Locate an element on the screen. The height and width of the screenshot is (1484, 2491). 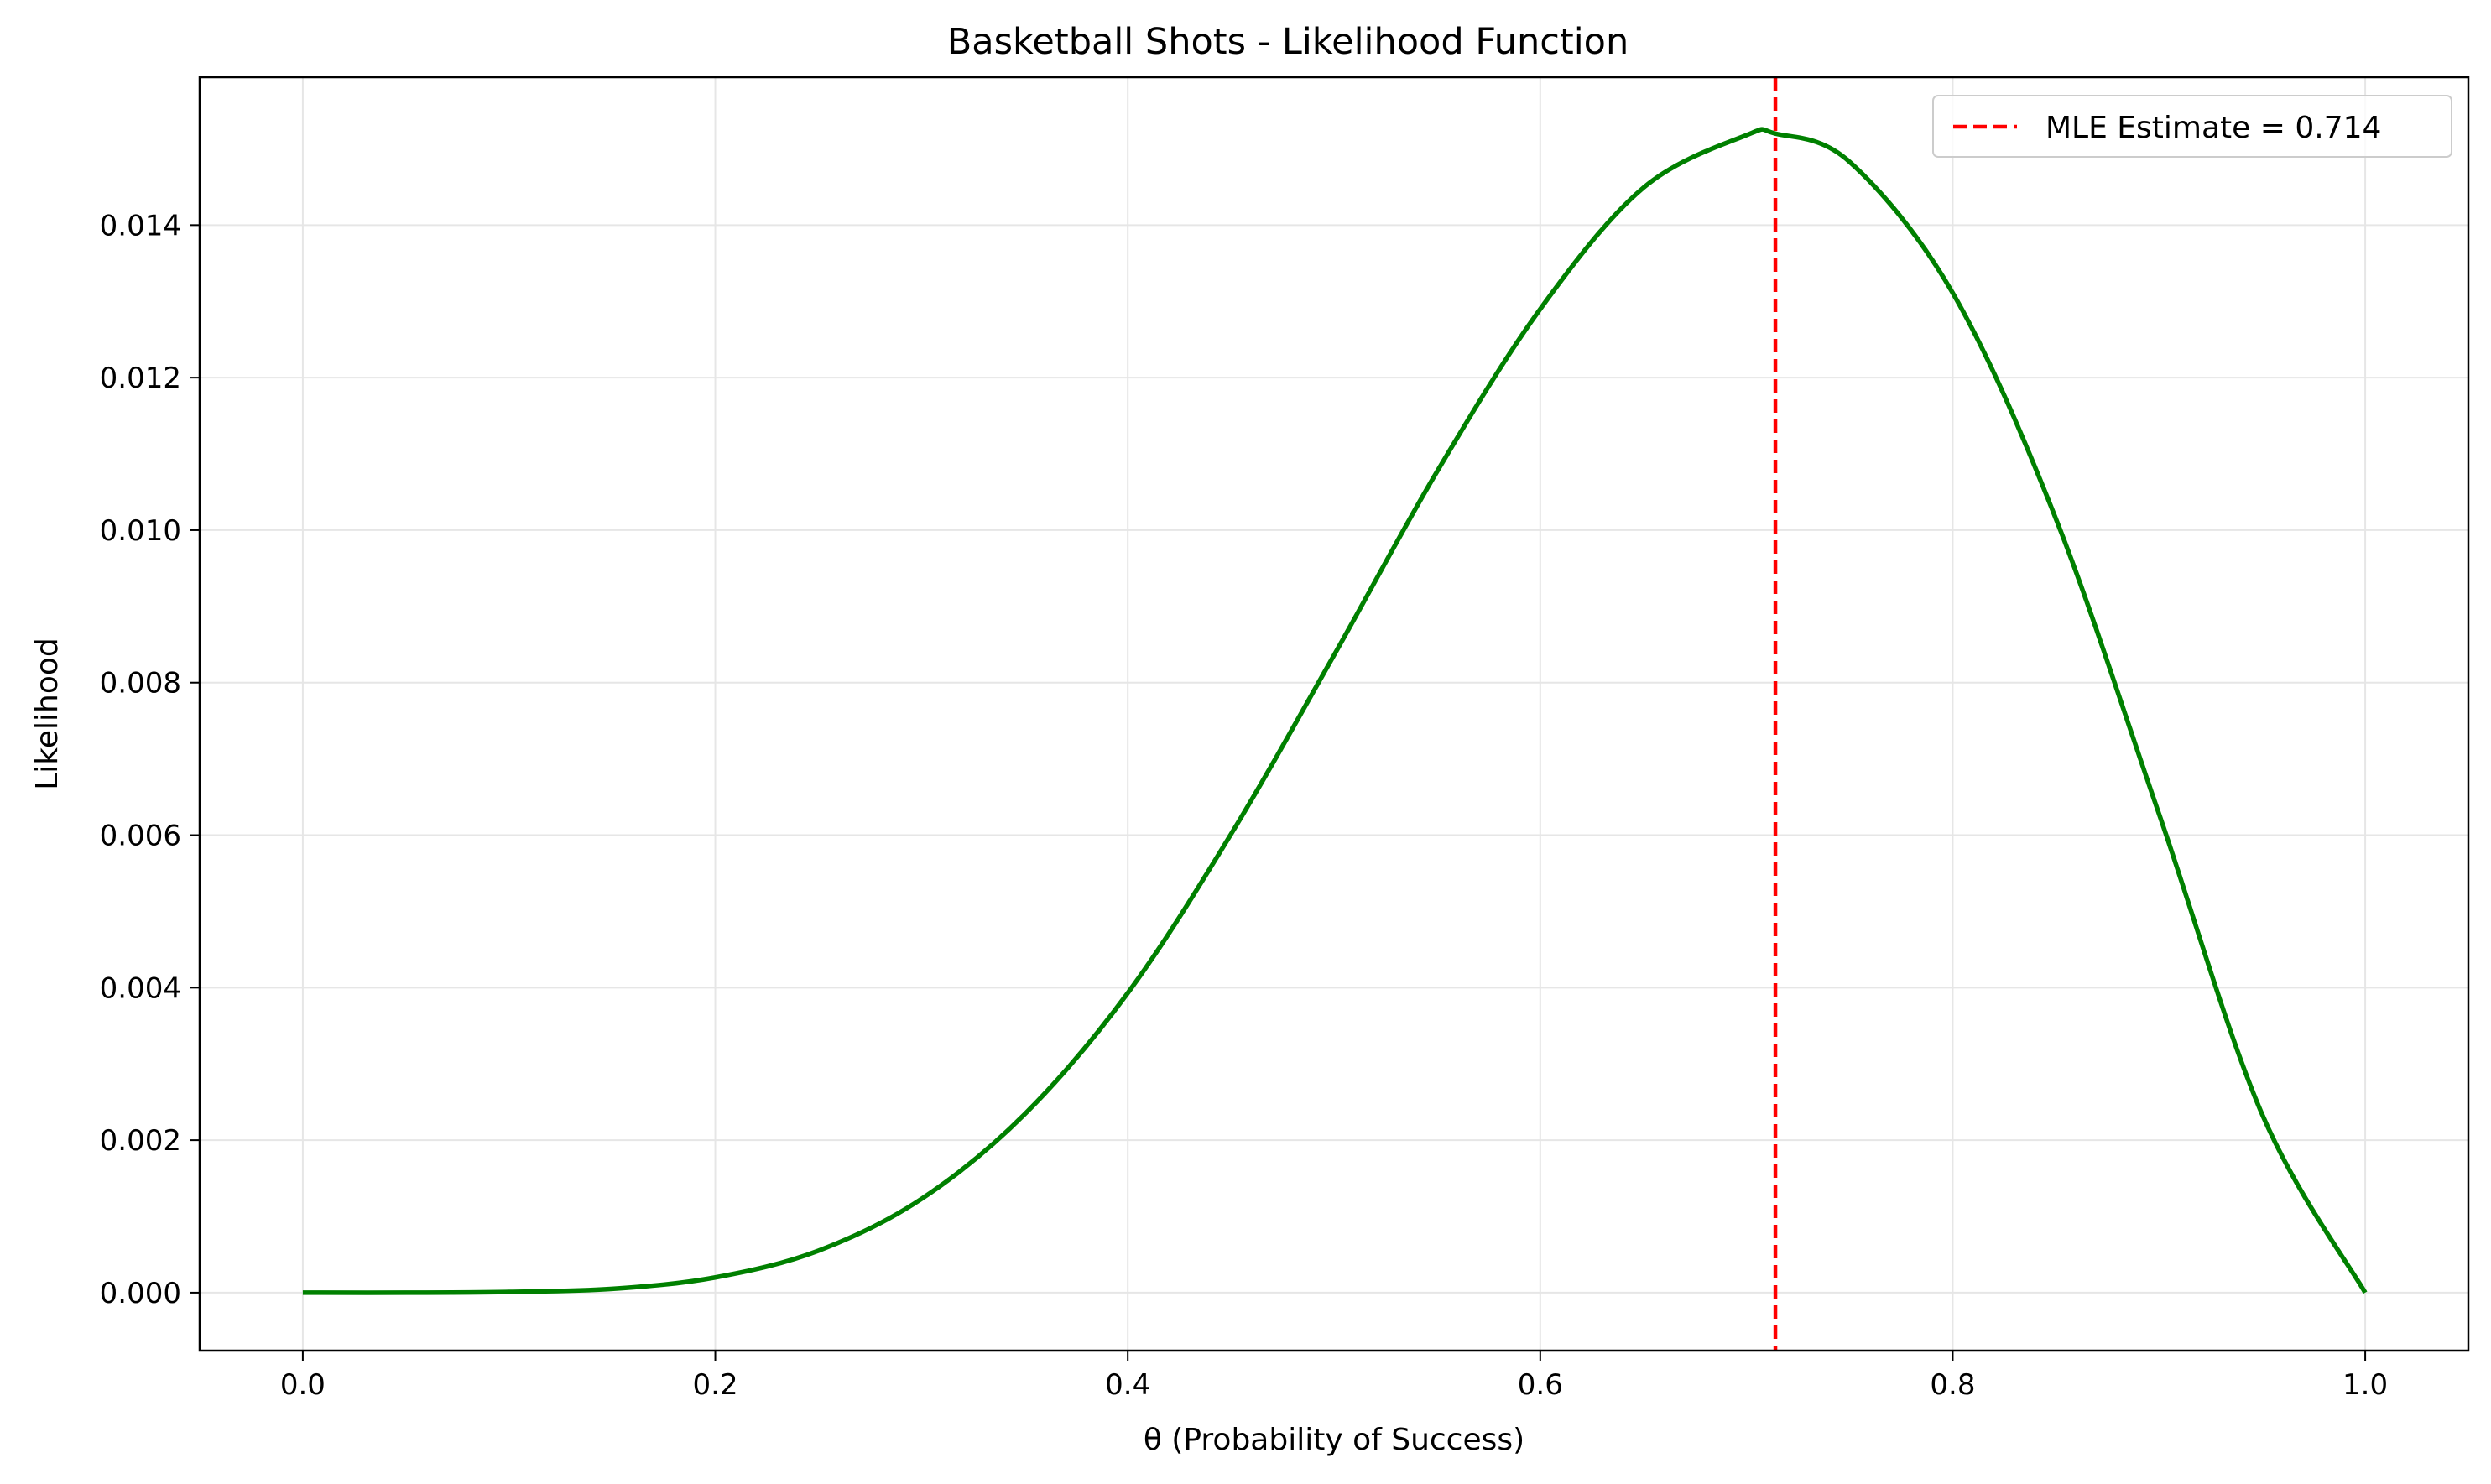
x-tick-label: 0.2 is located at coordinates (715, 1385).